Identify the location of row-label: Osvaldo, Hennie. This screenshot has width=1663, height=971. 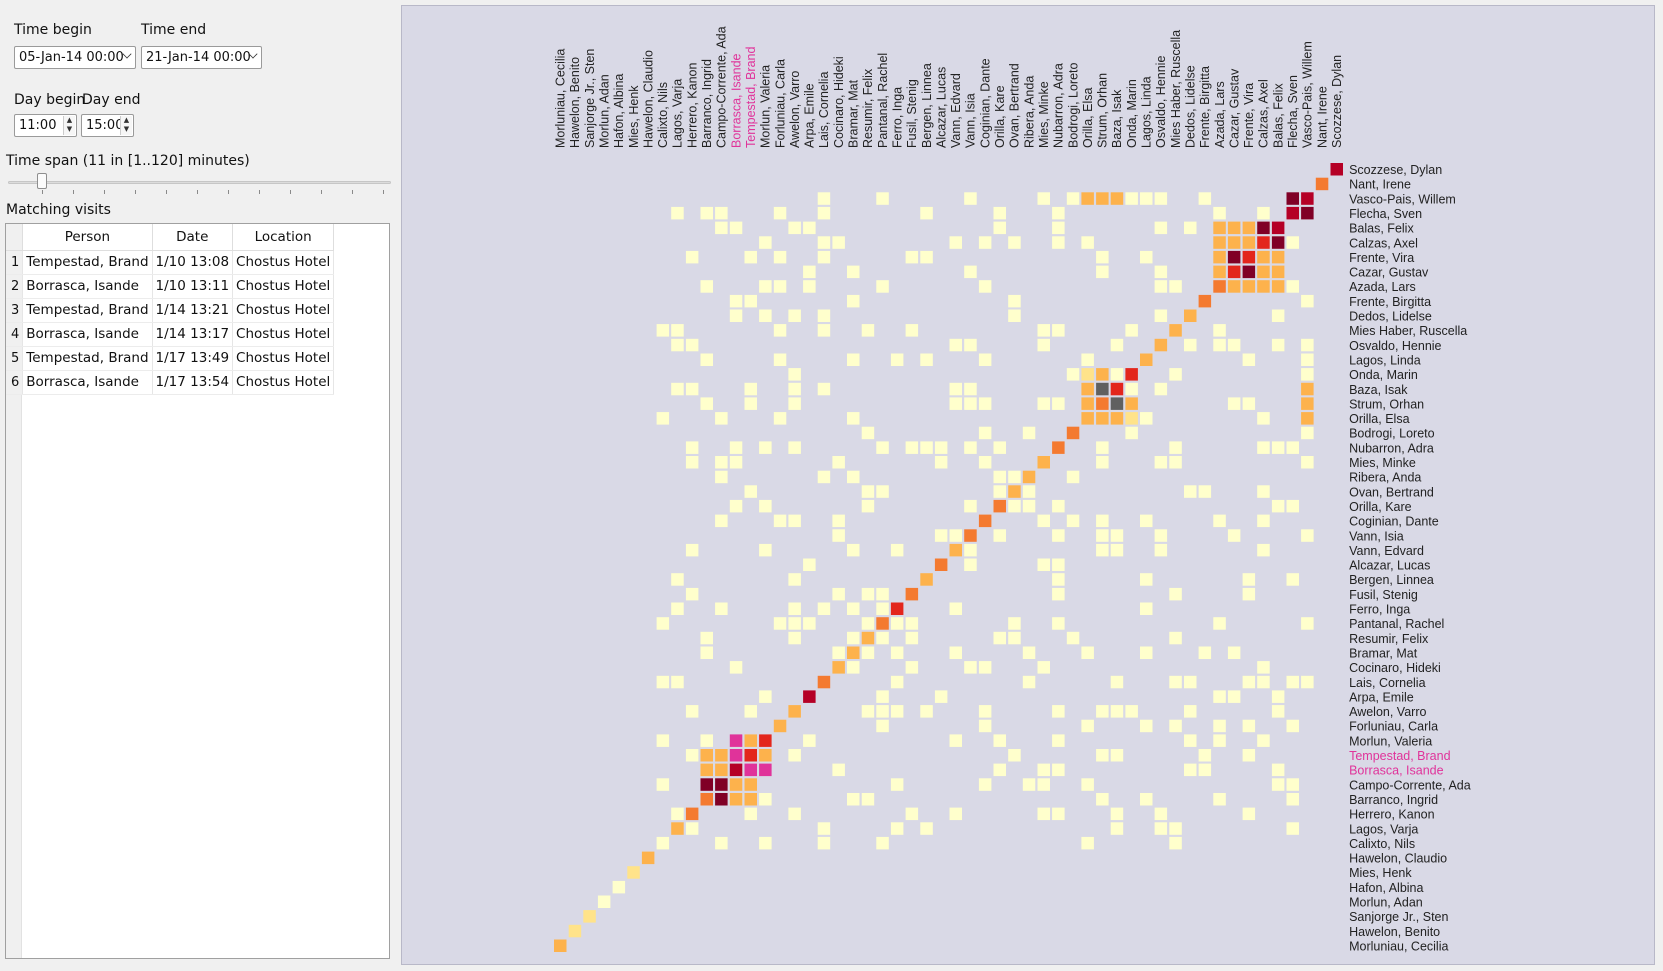
(1395, 346).